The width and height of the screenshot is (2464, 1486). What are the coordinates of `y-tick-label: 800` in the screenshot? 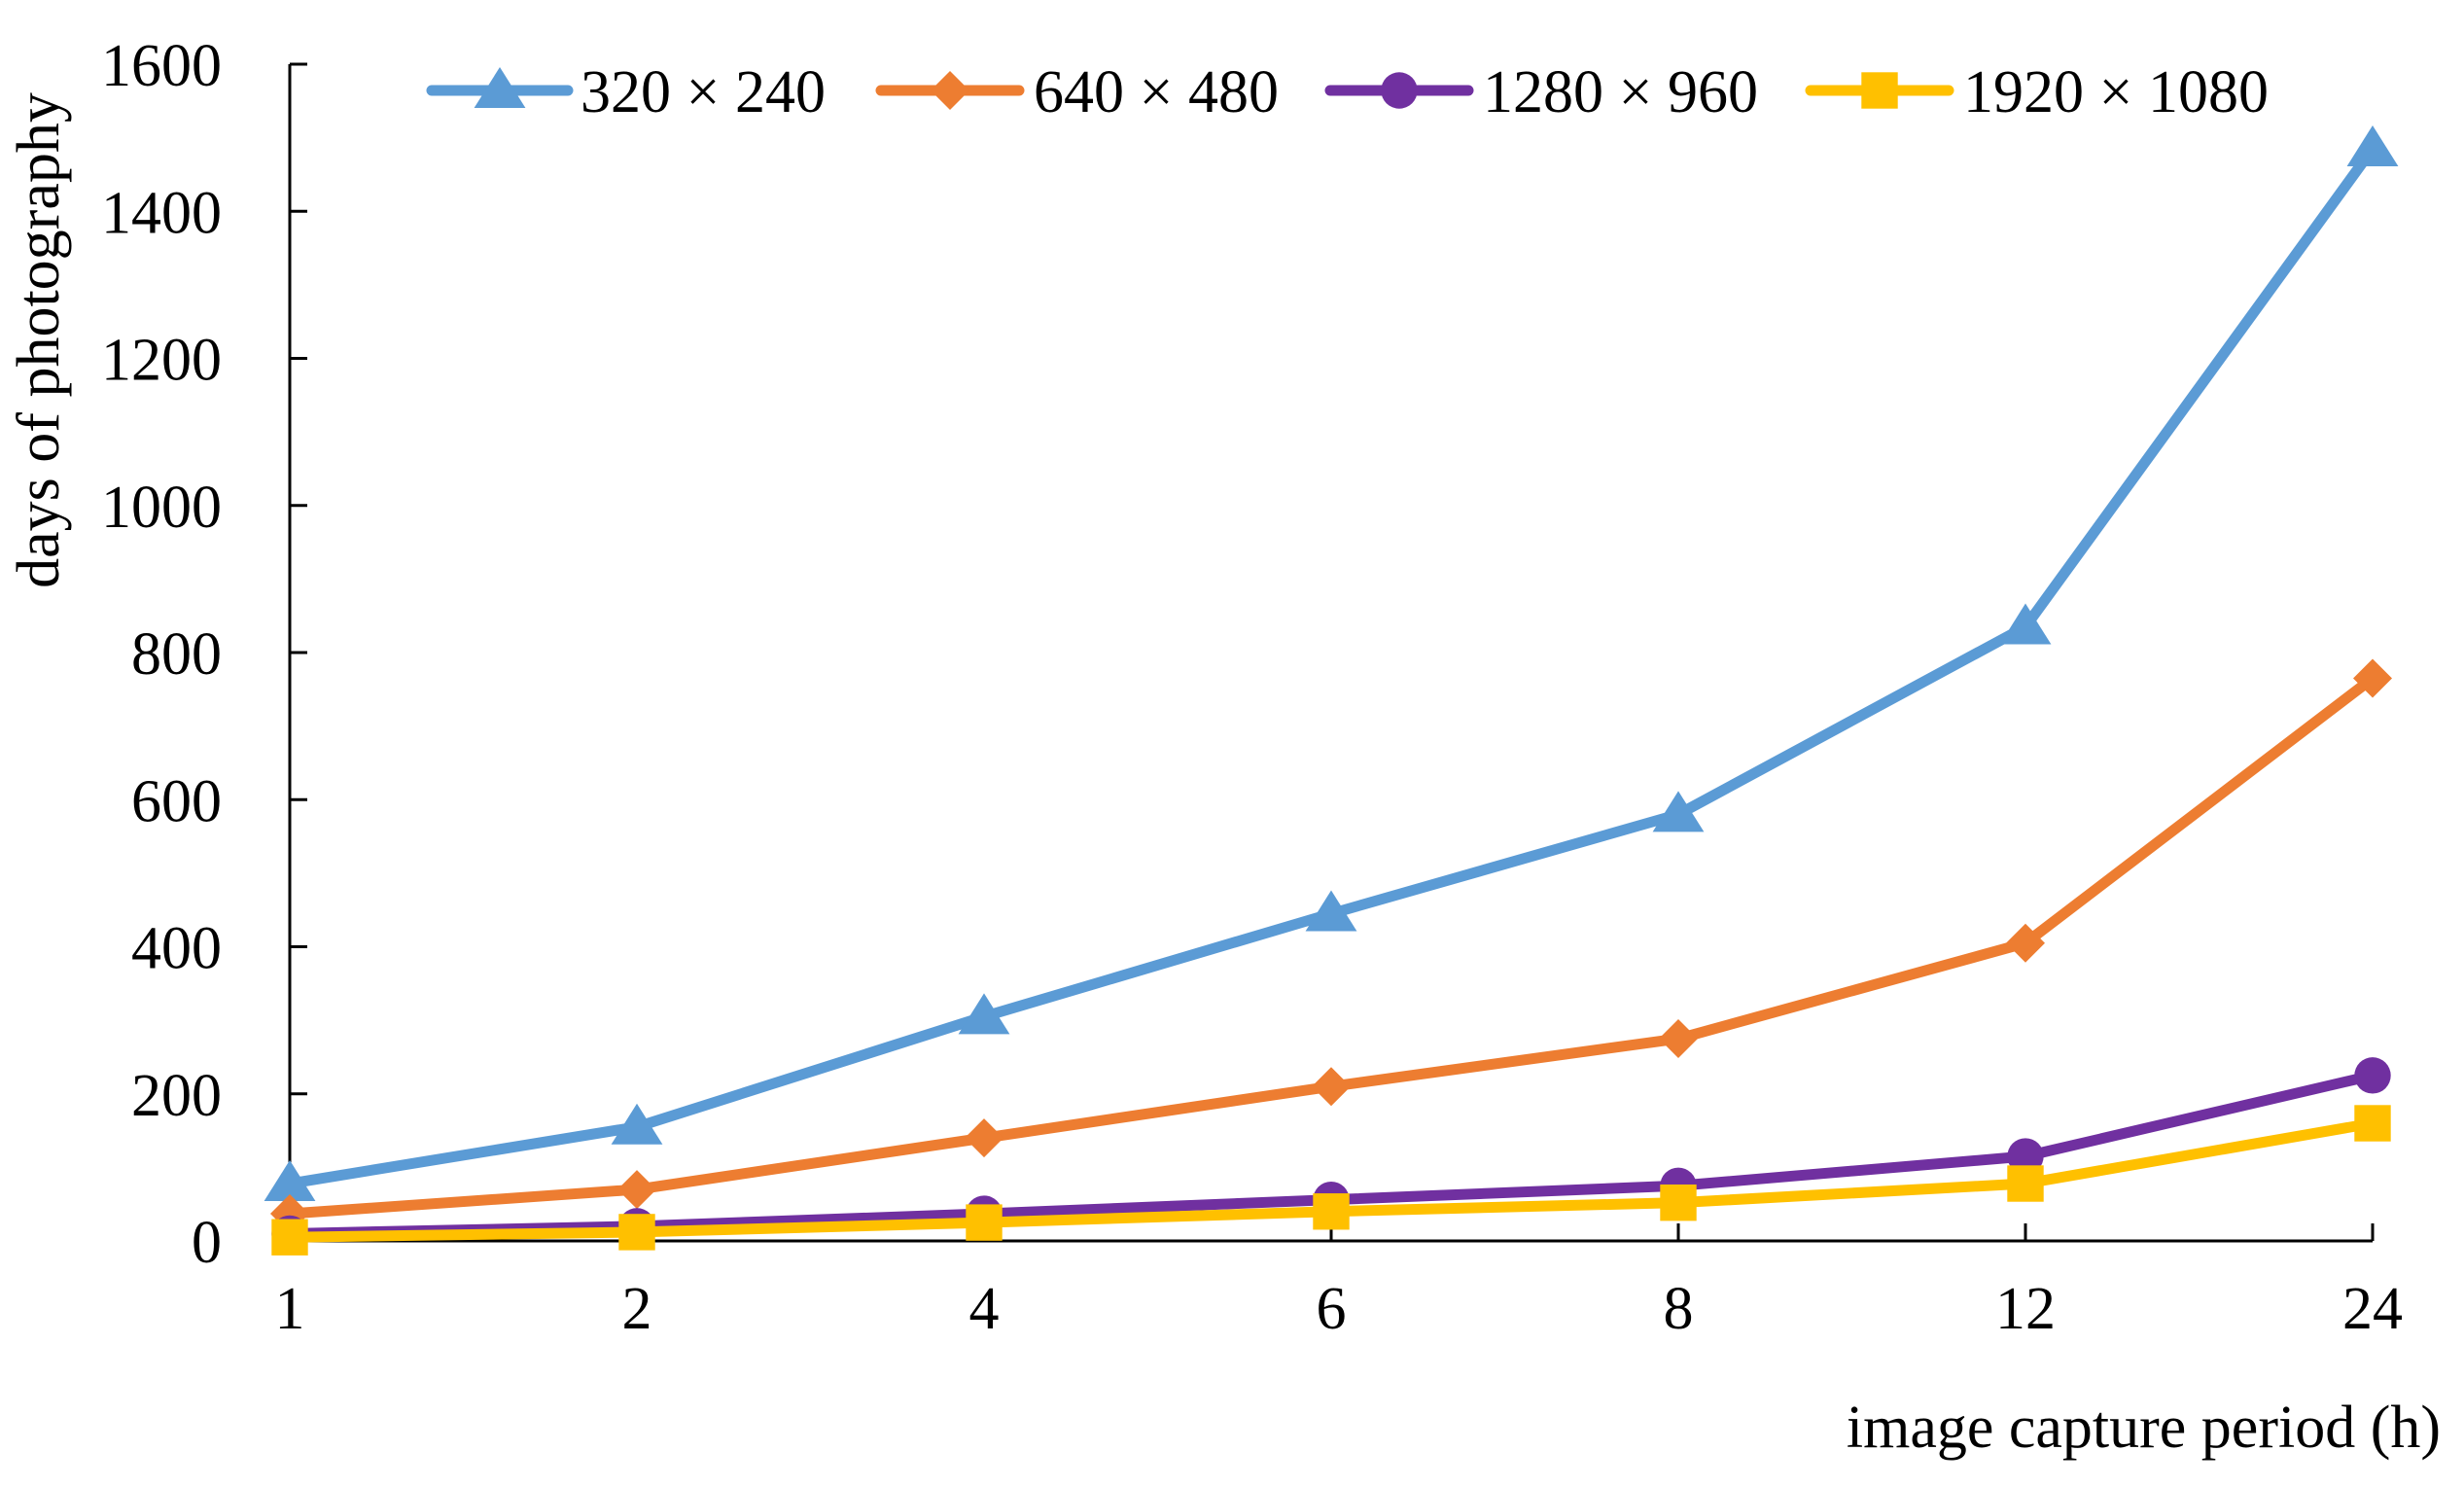 It's located at (176, 654).